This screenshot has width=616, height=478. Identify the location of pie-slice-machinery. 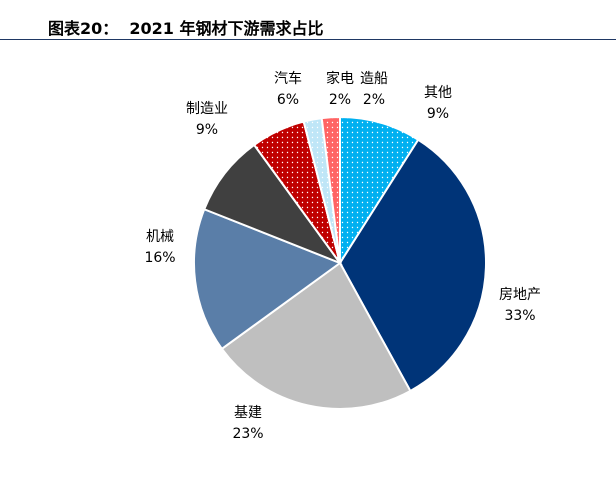
(268, 279).